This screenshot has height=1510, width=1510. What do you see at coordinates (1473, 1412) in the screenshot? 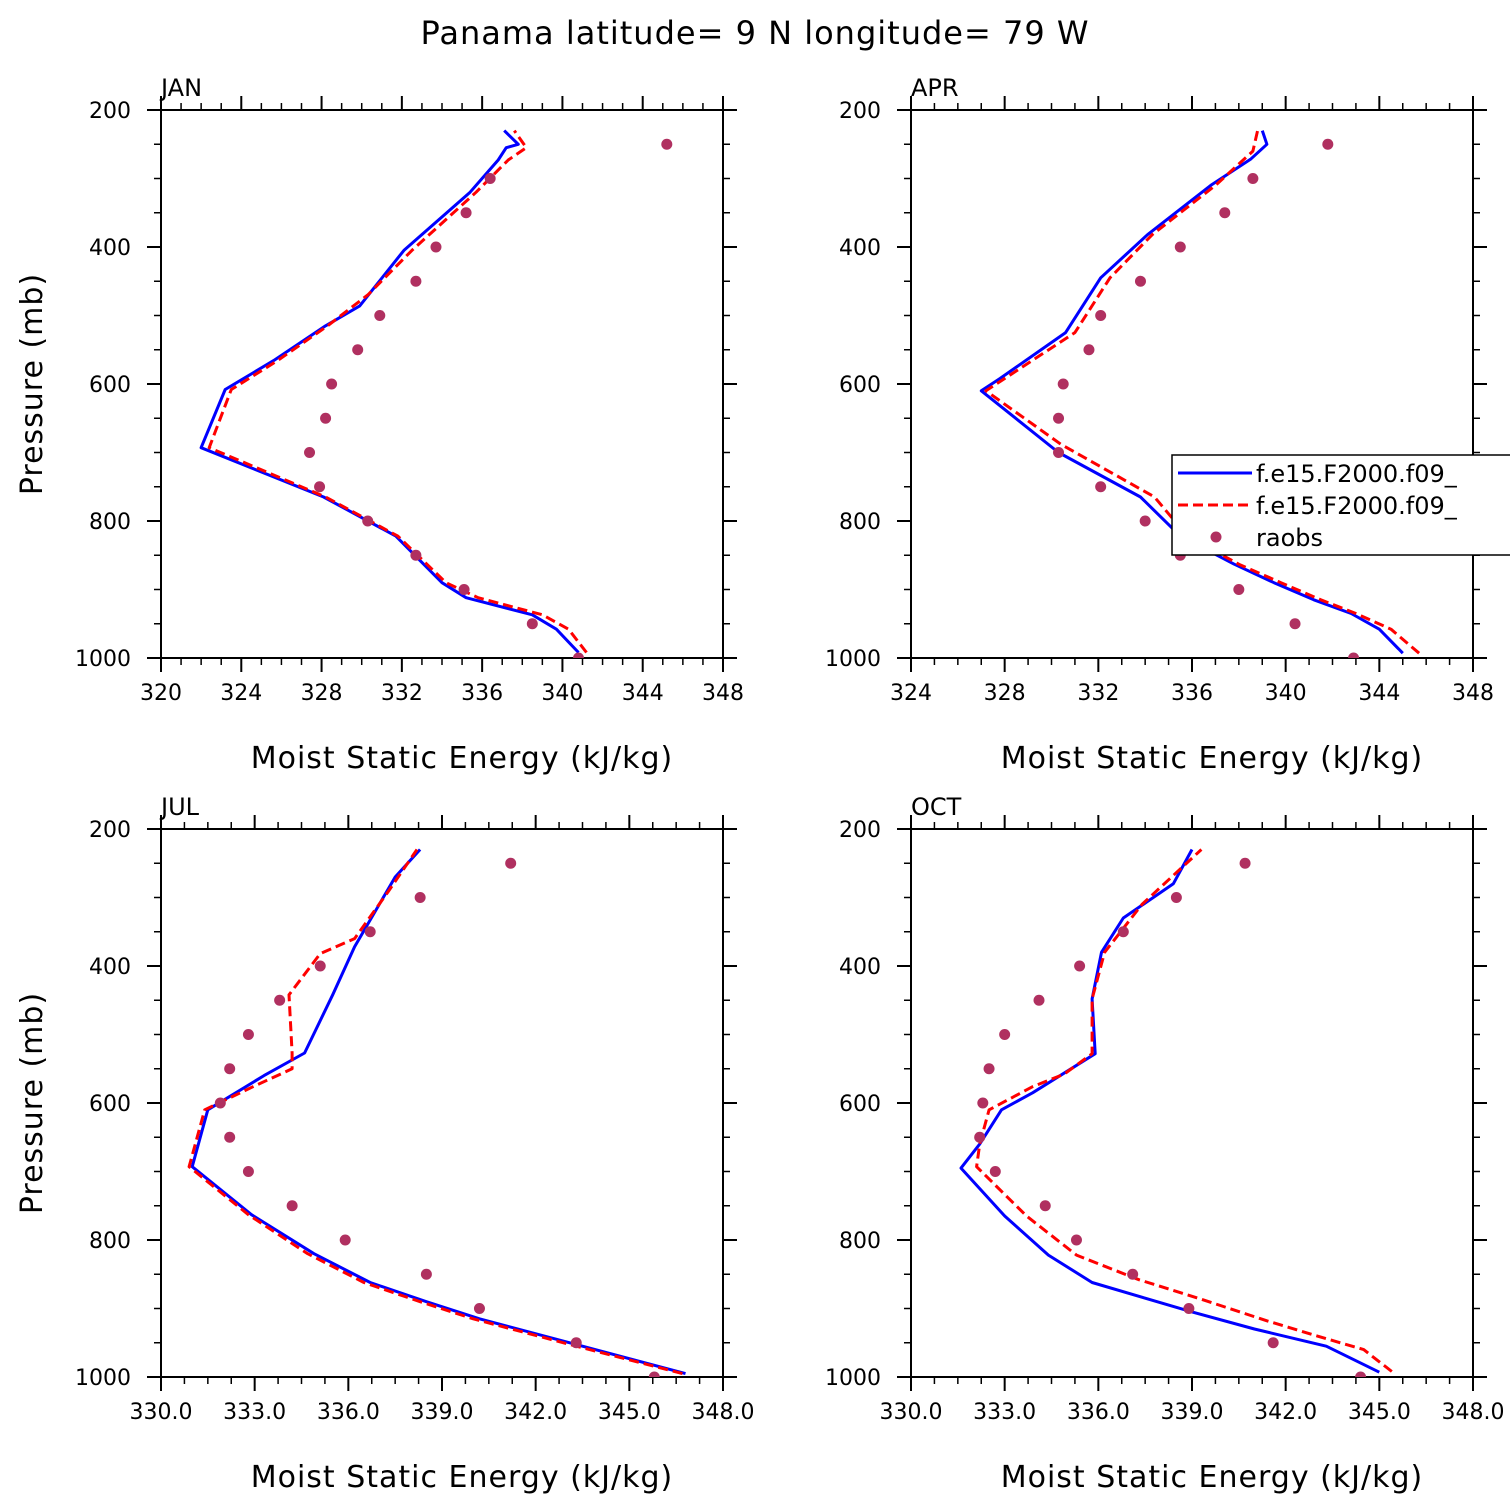
I see `x-tick-label: 348.0` at bounding box center [1473, 1412].